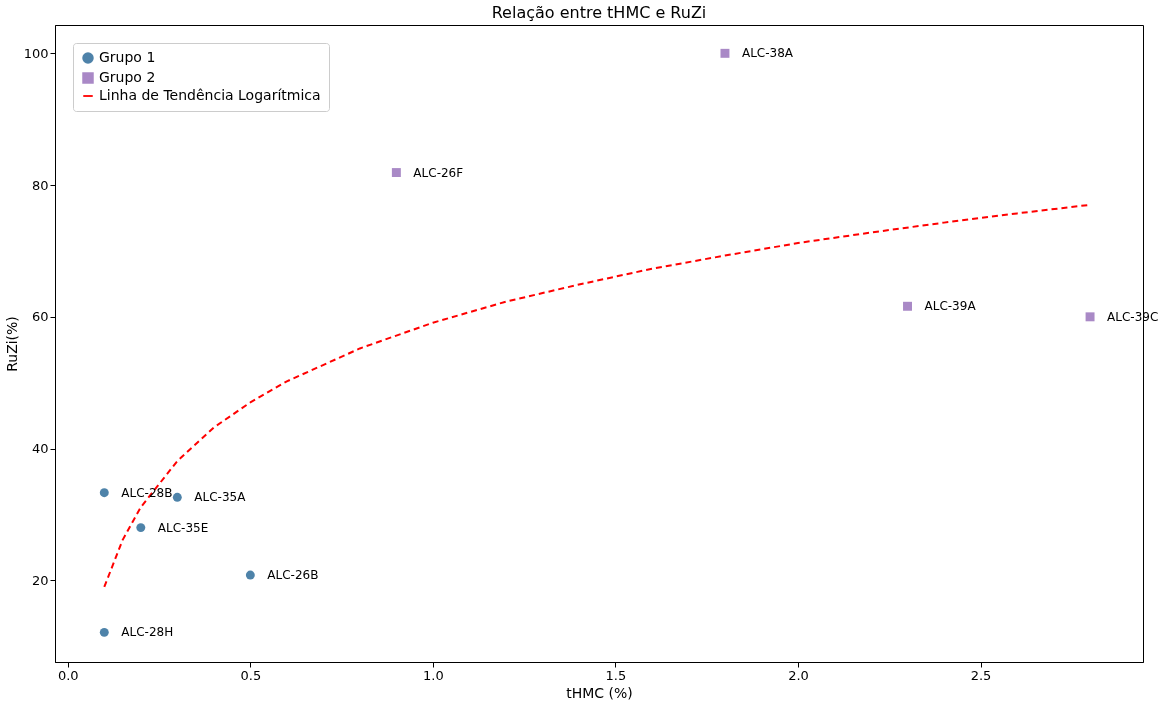 The width and height of the screenshot is (1174, 718). Describe the element at coordinates (950, 306) in the screenshot. I see `annotation: ALC-39A` at that location.